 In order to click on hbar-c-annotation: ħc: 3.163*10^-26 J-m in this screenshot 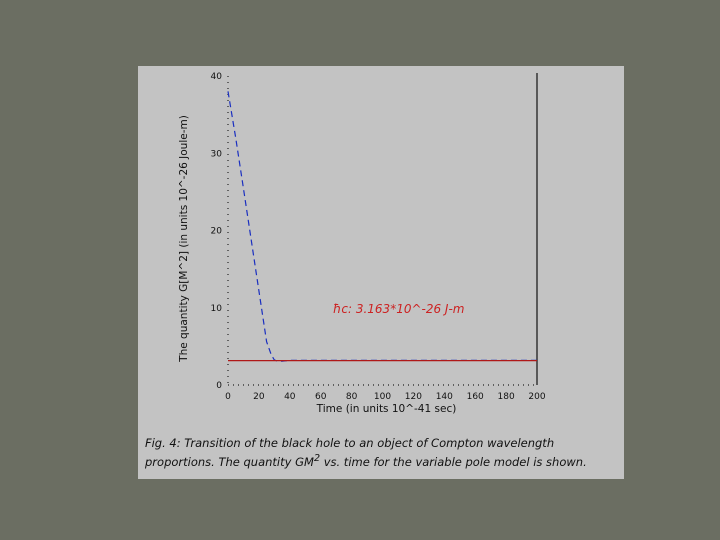, I will do `click(398, 309)`.